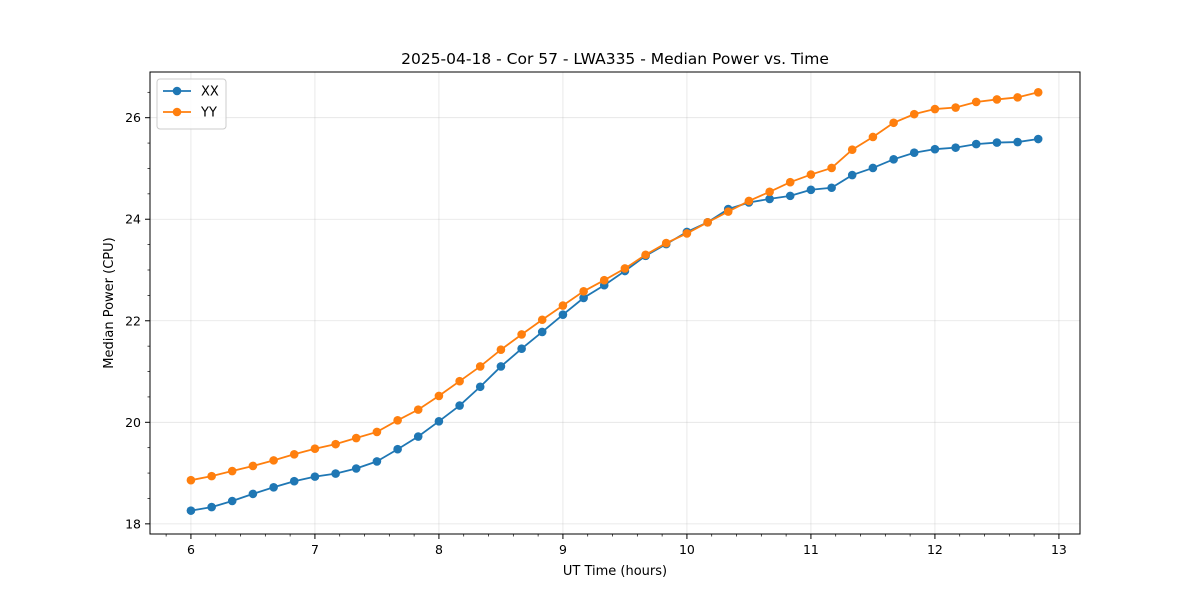 Image resolution: width=1200 pixels, height=600 pixels. Describe the element at coordinates (210, 92) in the screenshot. I see `legend-label: XX` at that location.